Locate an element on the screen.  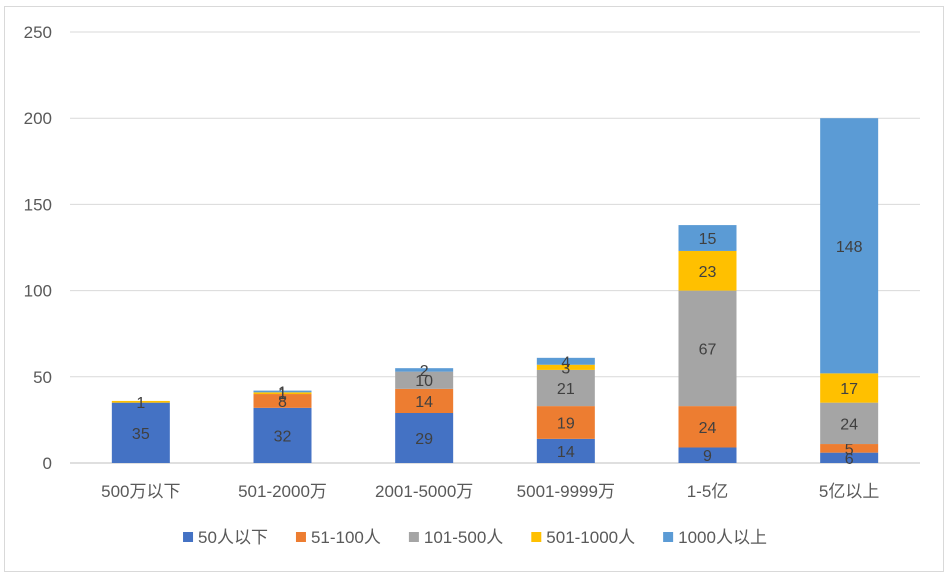
data-label: 10 is located at coordinates (424, 381).